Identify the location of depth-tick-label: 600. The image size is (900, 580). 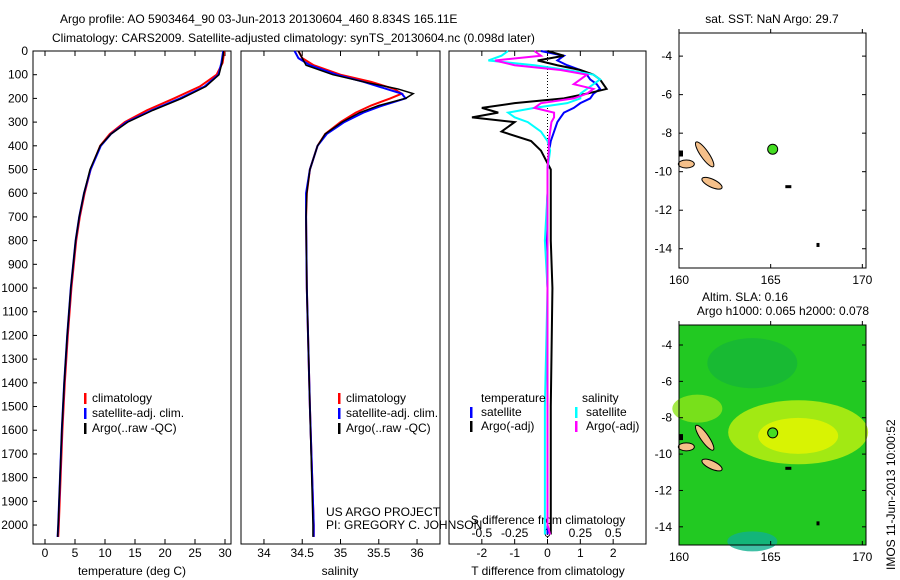
(18, 193).